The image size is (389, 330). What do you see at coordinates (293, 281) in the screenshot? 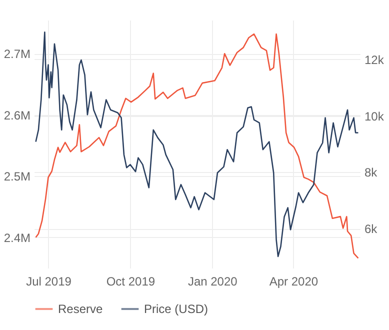
I see `x-tick-label: Apr 2020` at bounding box center [293, 281].